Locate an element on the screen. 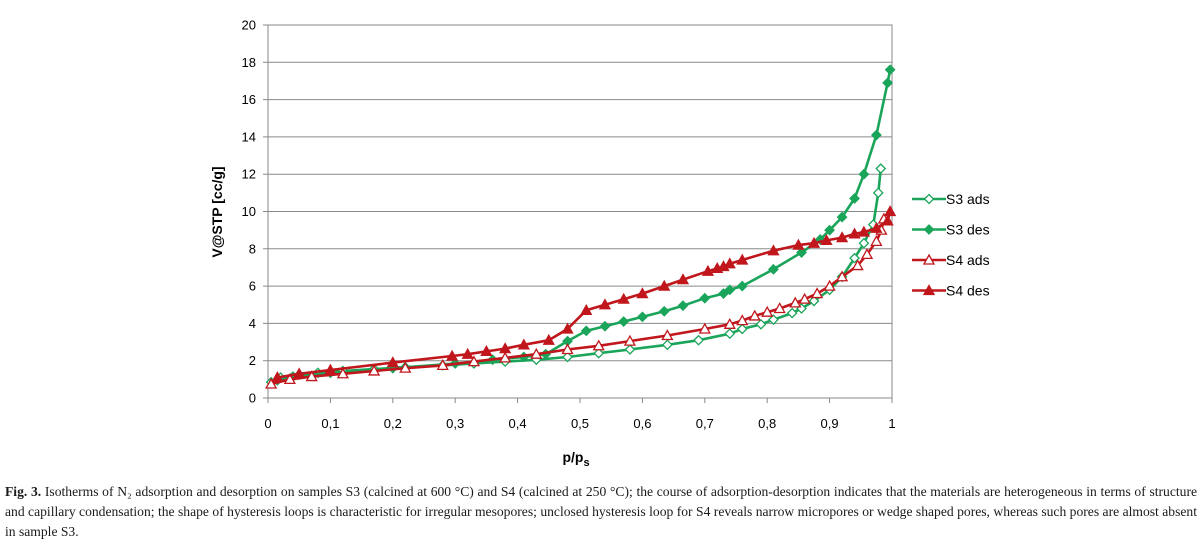 Image resolution: width=1204 pixels, height=546 pixels. legend-item: S4 des is located at coordinates (951, 291).